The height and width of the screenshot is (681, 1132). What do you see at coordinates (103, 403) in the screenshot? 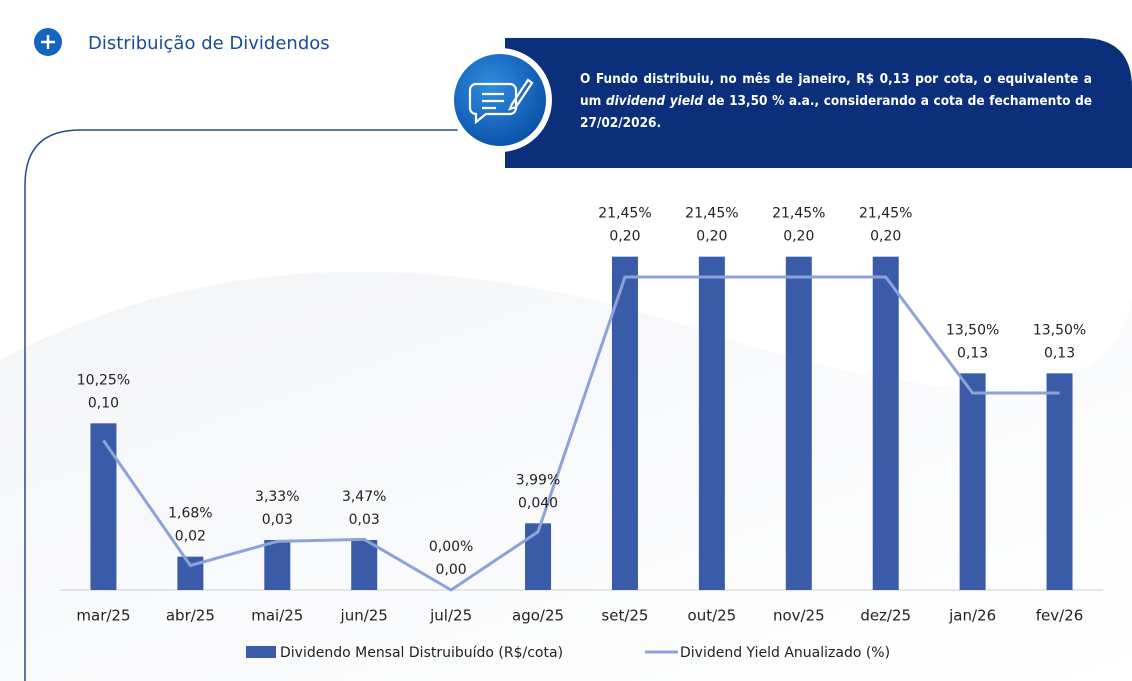
I see `bar-value-label: 0,10` at bounding box center [103, 403].